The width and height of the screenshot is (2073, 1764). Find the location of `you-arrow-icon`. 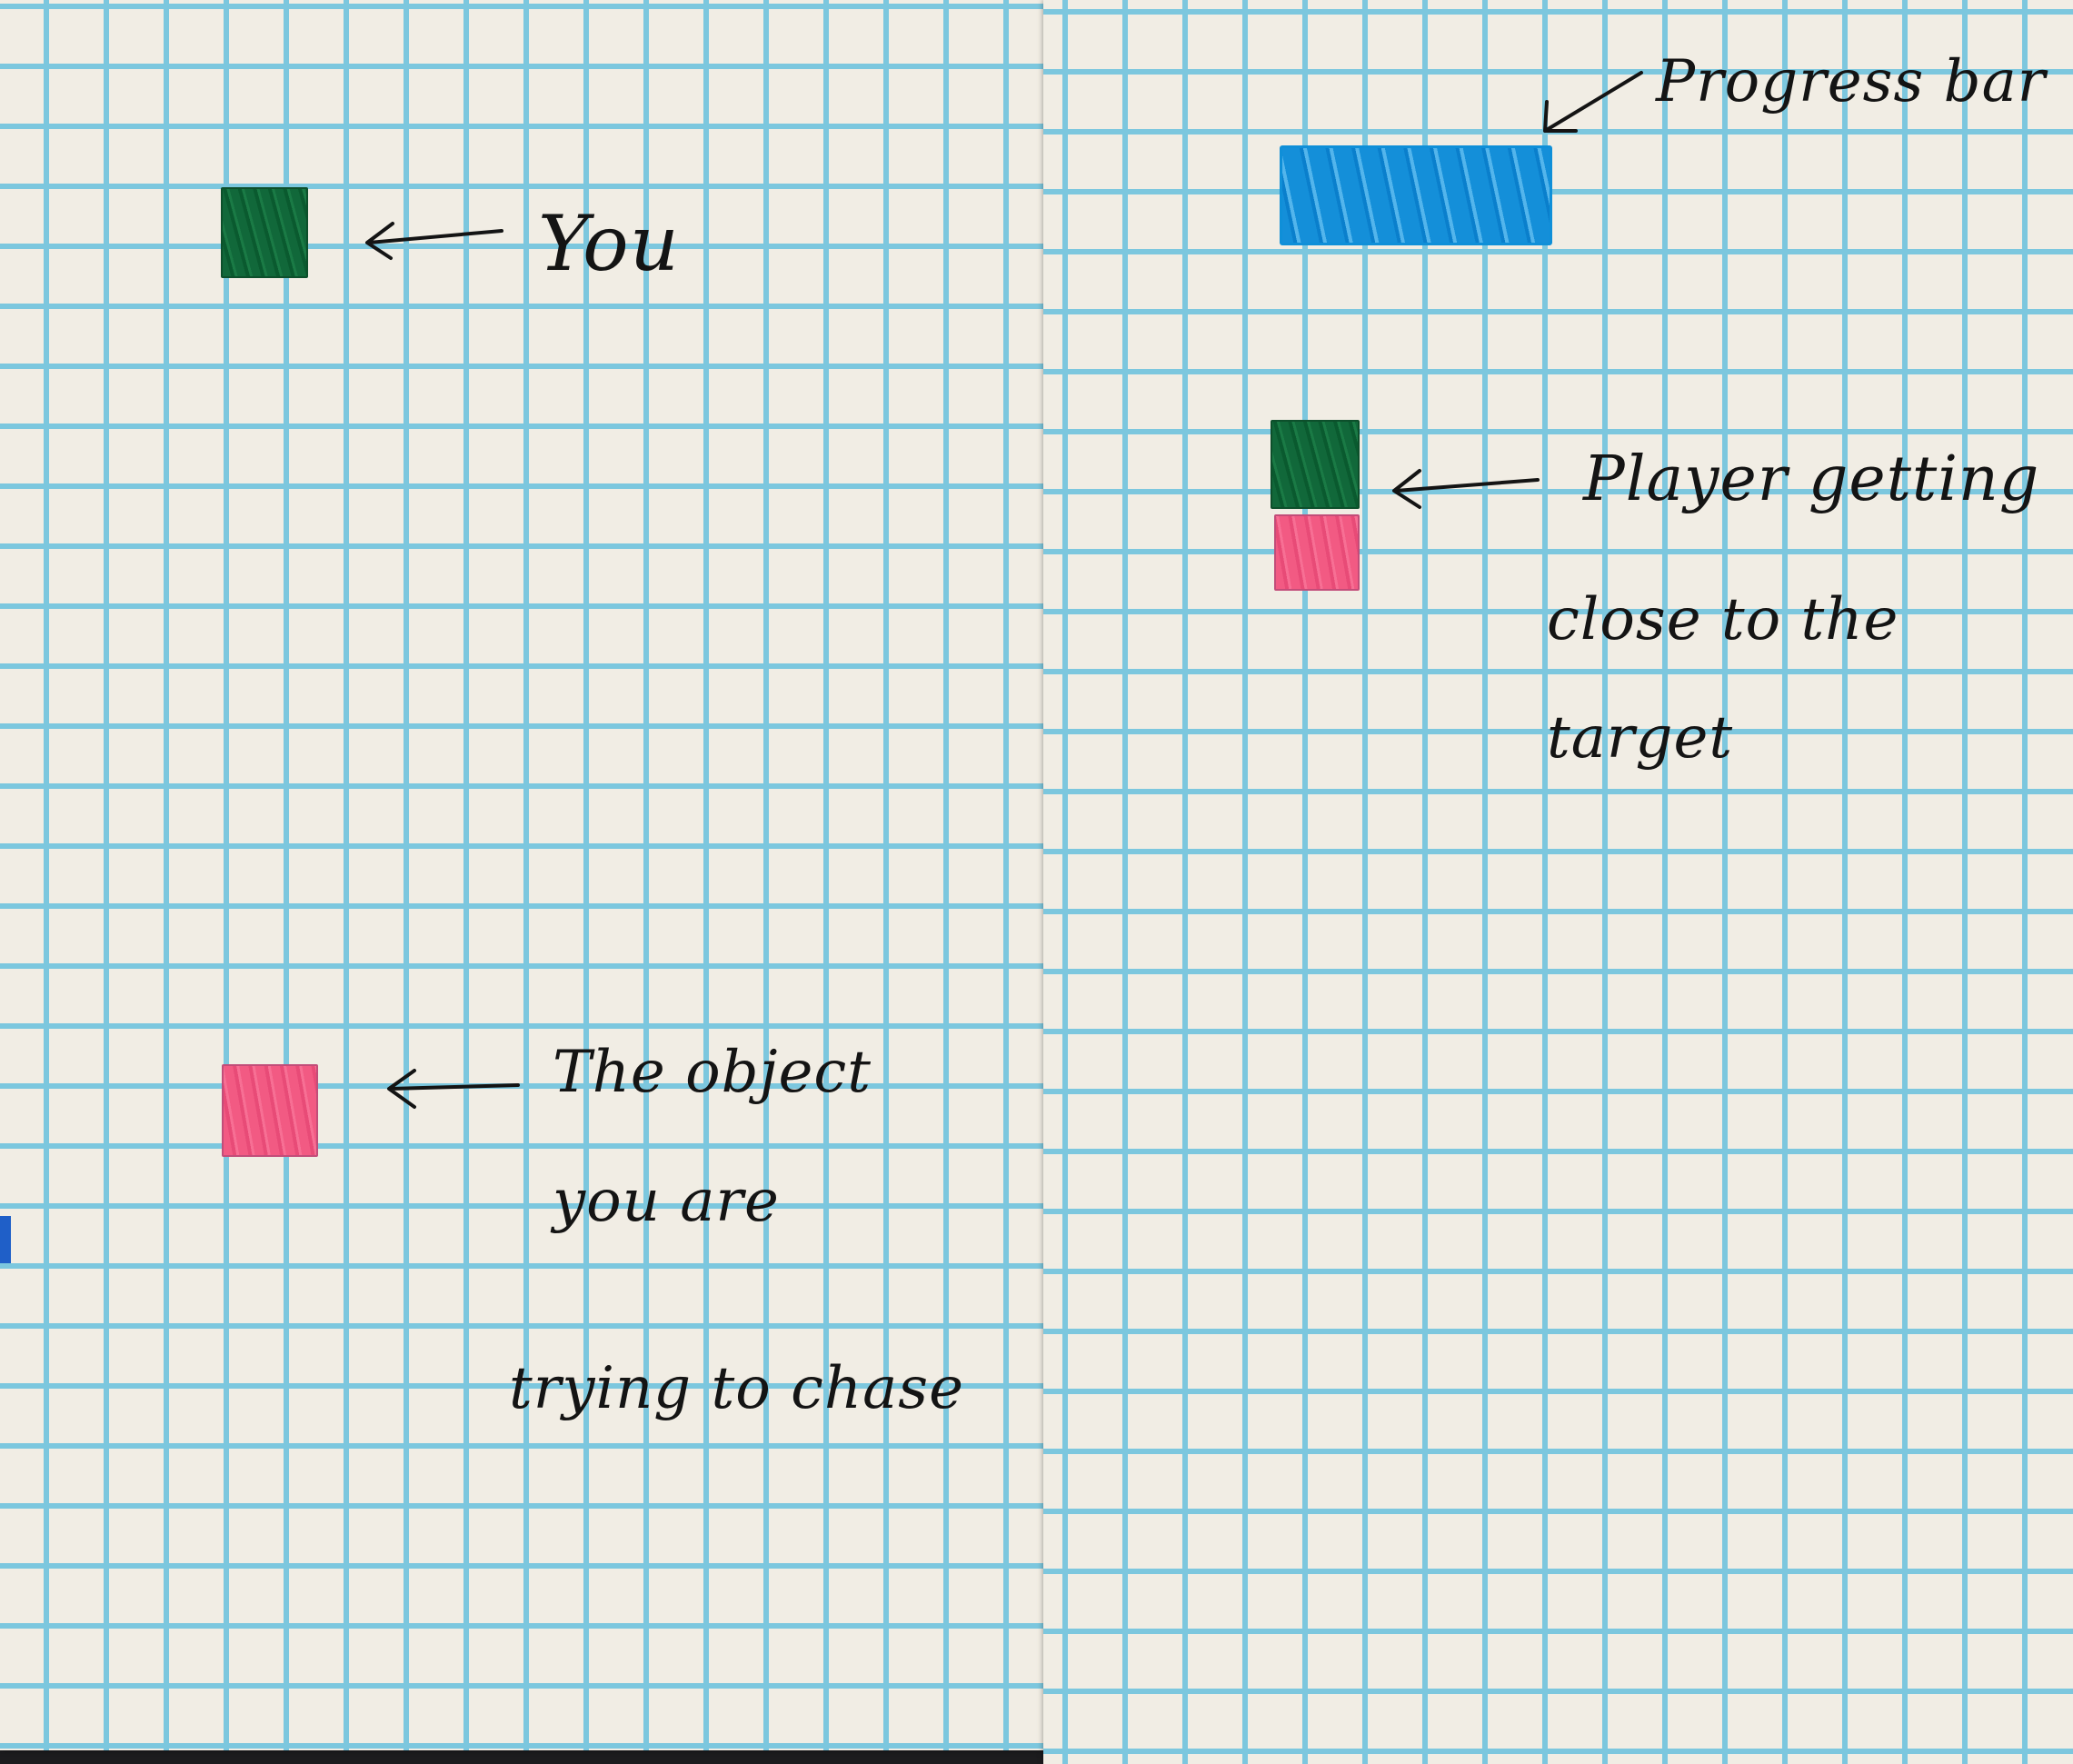

you-arrow-icon is located at coordinates (432, 241).